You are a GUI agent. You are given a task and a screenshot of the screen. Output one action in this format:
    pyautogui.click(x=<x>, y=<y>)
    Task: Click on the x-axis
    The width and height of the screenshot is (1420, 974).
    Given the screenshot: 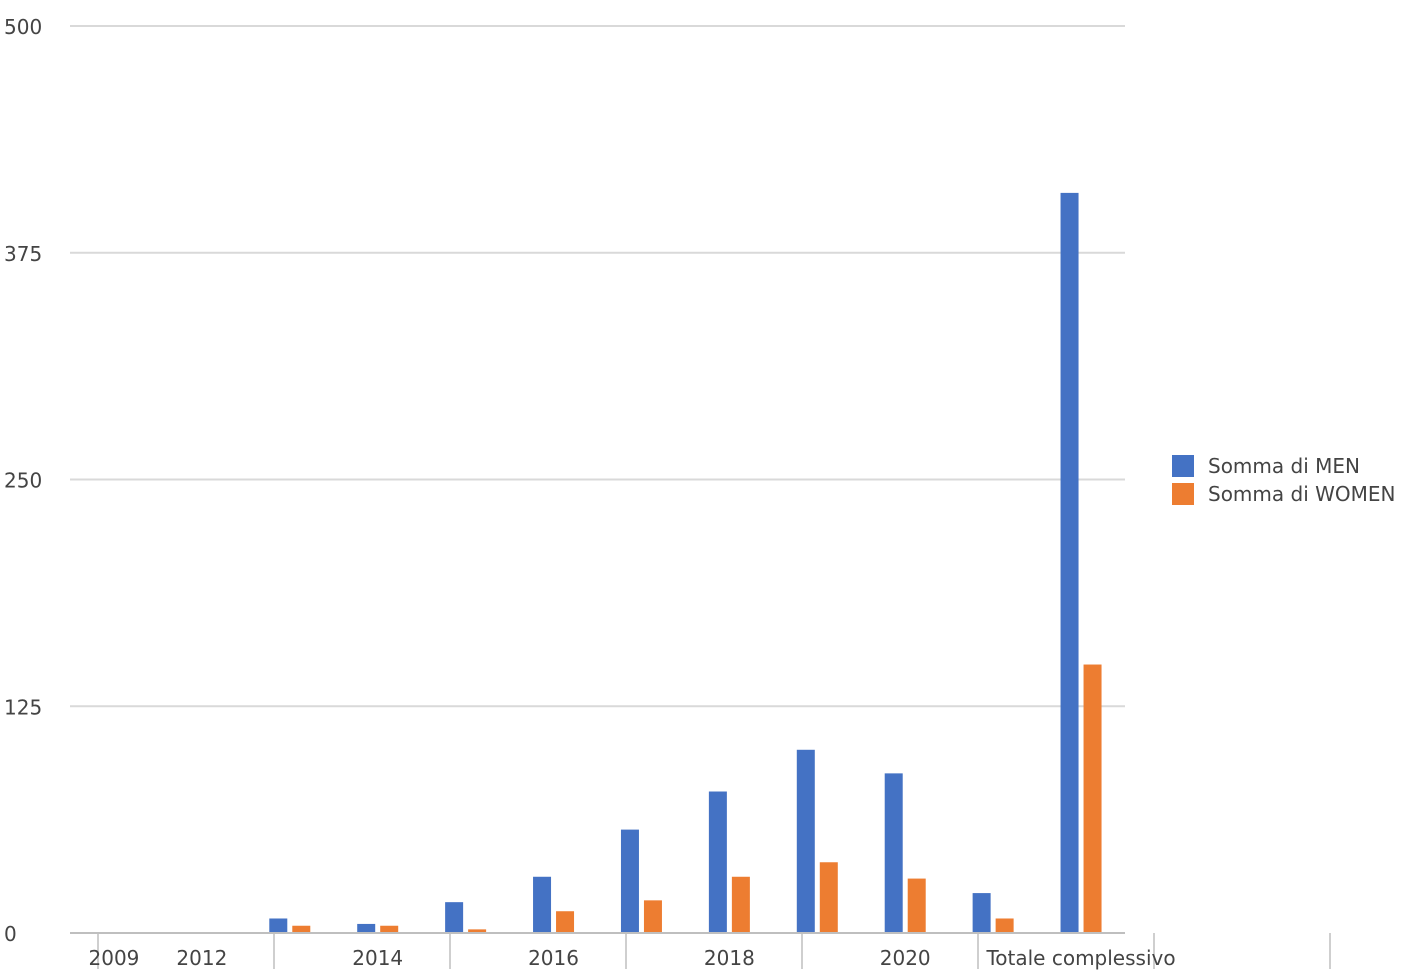 What is the action you would take?
    pyautogui.click(x=700, y=950)
    